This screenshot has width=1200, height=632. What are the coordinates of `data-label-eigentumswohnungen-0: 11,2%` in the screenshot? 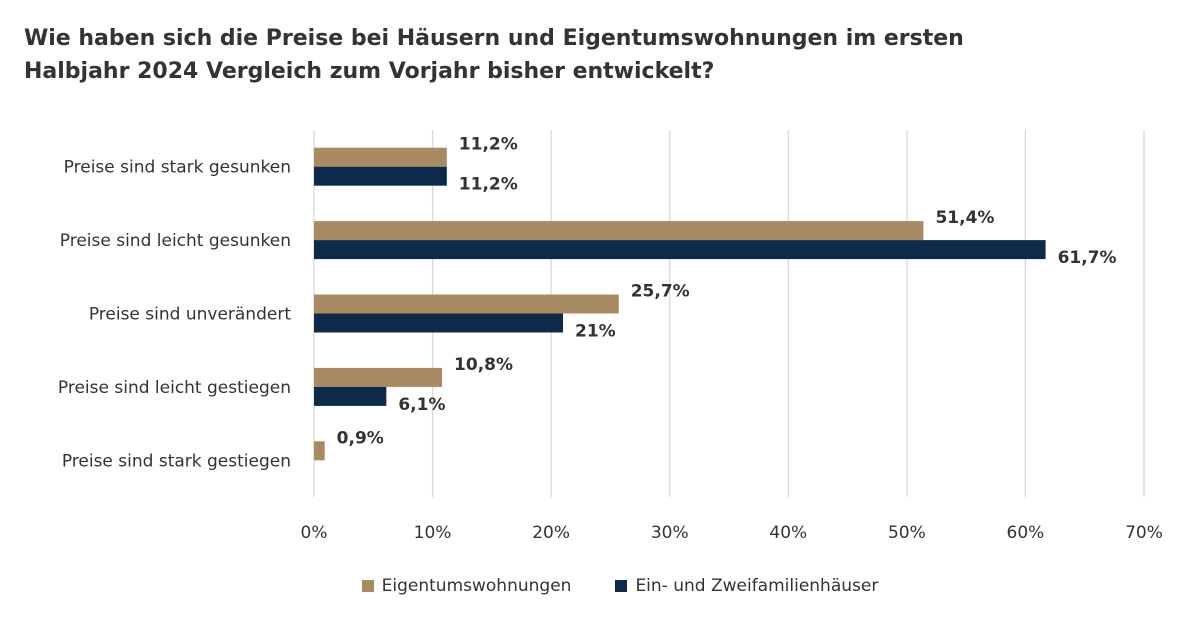 It's located at (488, 145).